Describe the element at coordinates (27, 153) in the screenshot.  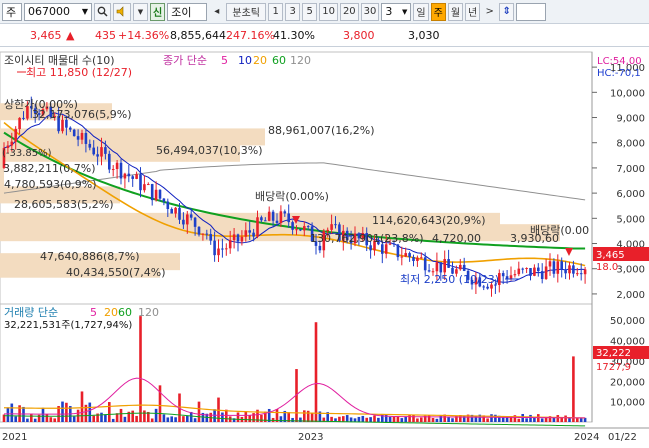
I see `pct-annotation: (-33.85%)` at that location.